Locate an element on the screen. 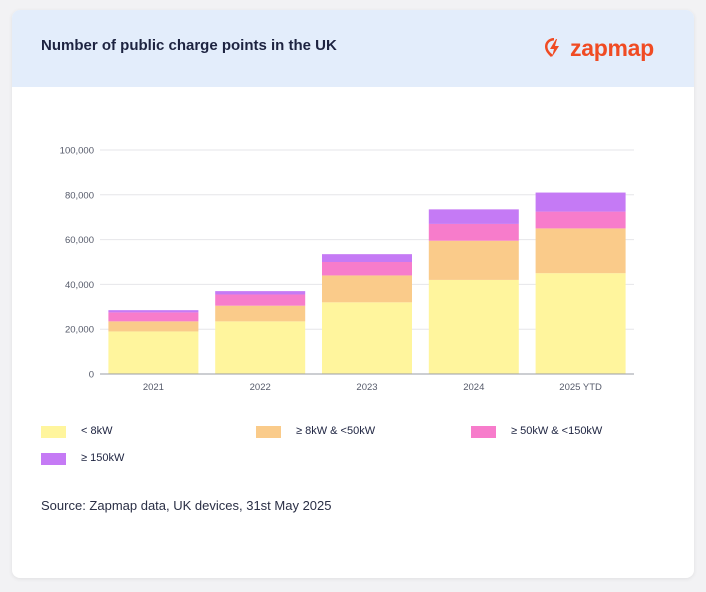  x-tick-label: 2025 YTD is located at coordinates (580, 387).